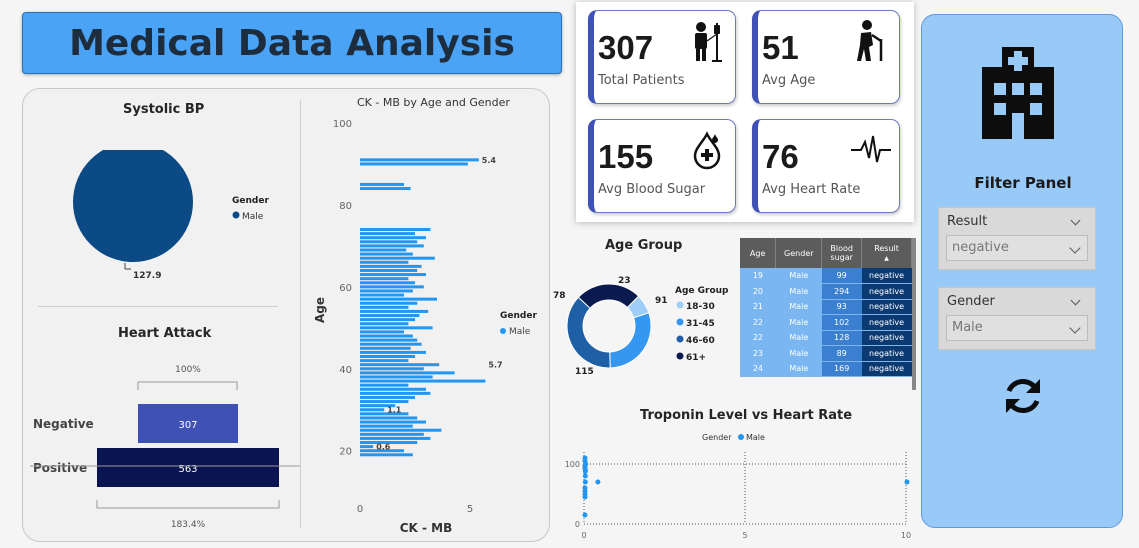 This screenshot has height=548, width=1139. What do you see at coordinates (826, 291) in the screenshot?
I see `table-row: 20 Male 294 negative` at bounding box center [826, 291].